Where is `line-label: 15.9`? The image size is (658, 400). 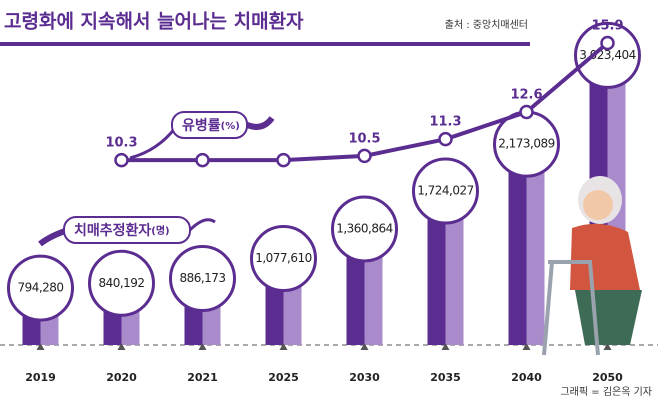
line-label: 15.9 is located at coordinates (607, 26).